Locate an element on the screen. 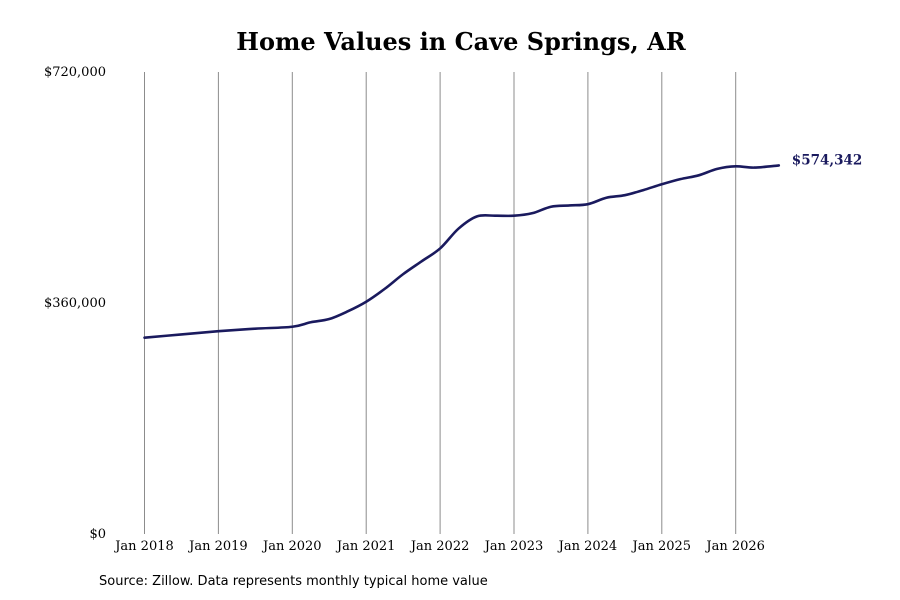 The height and width of the screenshot is (600, 900). x-tick-label: Jan 2018 is located at coordinates (143, 546).